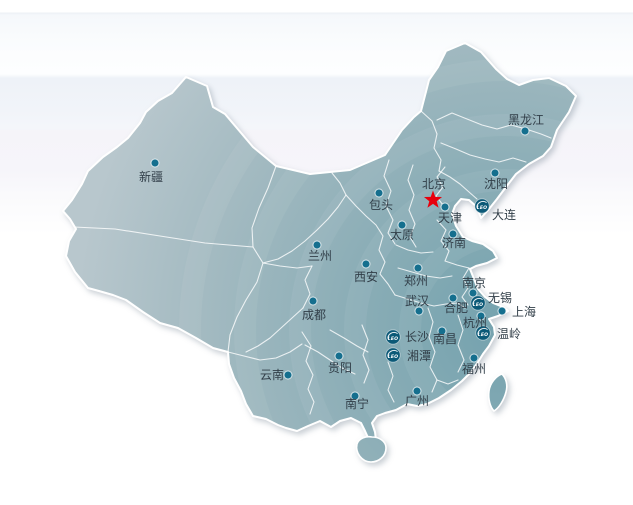 This screenshot has width=633, height=505. I want to click on city-marker-baotou, so click(379, 193).